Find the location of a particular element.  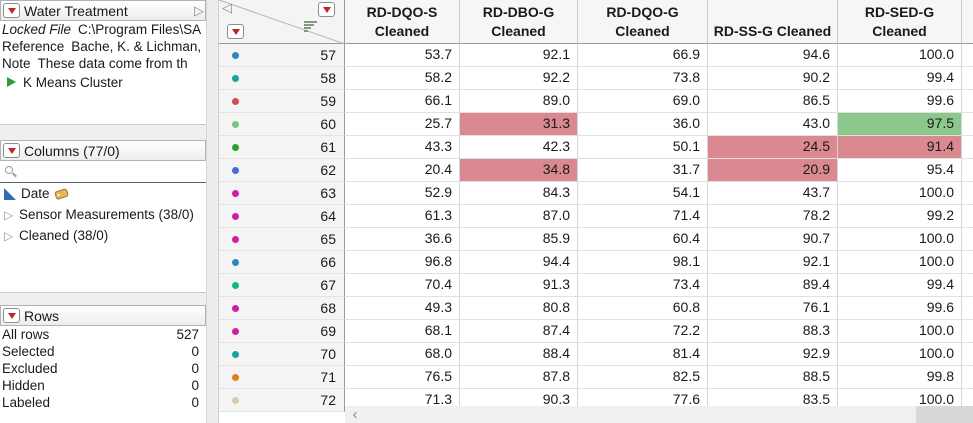

panel-splitter is located at coordinates (212, 211).